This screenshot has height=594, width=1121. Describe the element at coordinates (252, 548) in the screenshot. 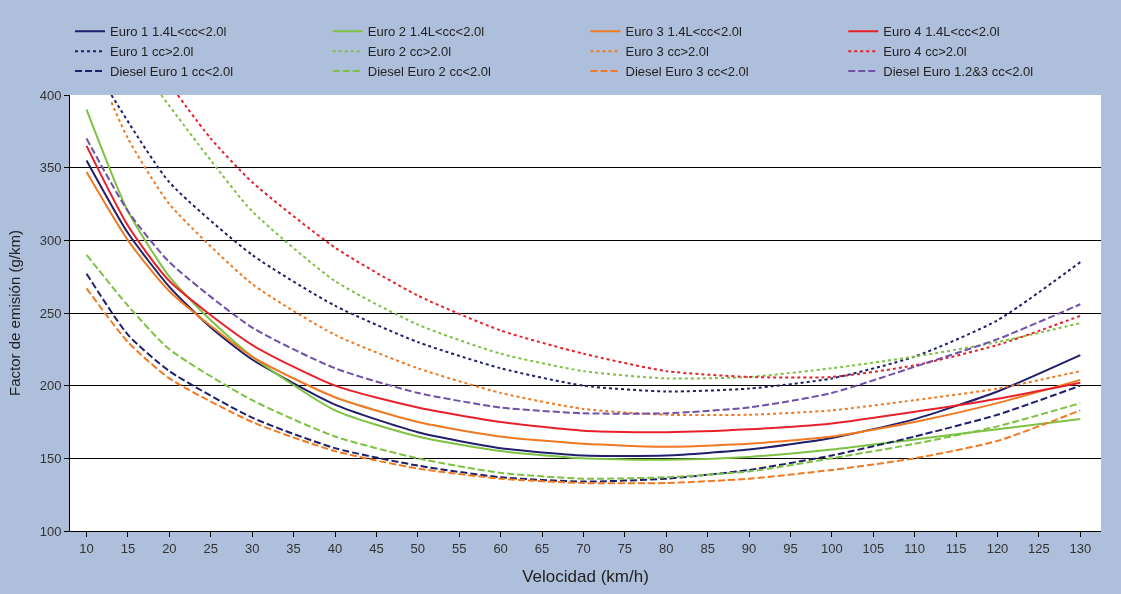

I see `x-tick-label: 30` at that location.